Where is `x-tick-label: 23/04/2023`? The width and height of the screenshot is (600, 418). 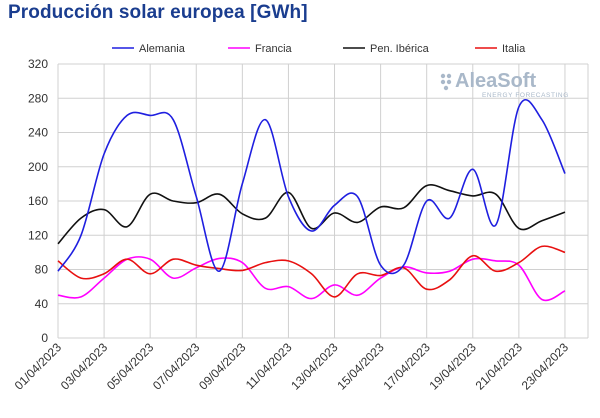 x-tick-label: 23/04/2023 is located at coordinates (545, 366).